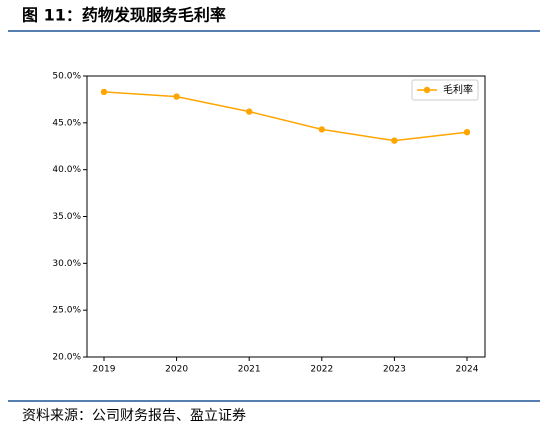 The width and height of the screenshot is (544, 435). I want to click on y-tick-label: 35.0%, so click(66, 217).